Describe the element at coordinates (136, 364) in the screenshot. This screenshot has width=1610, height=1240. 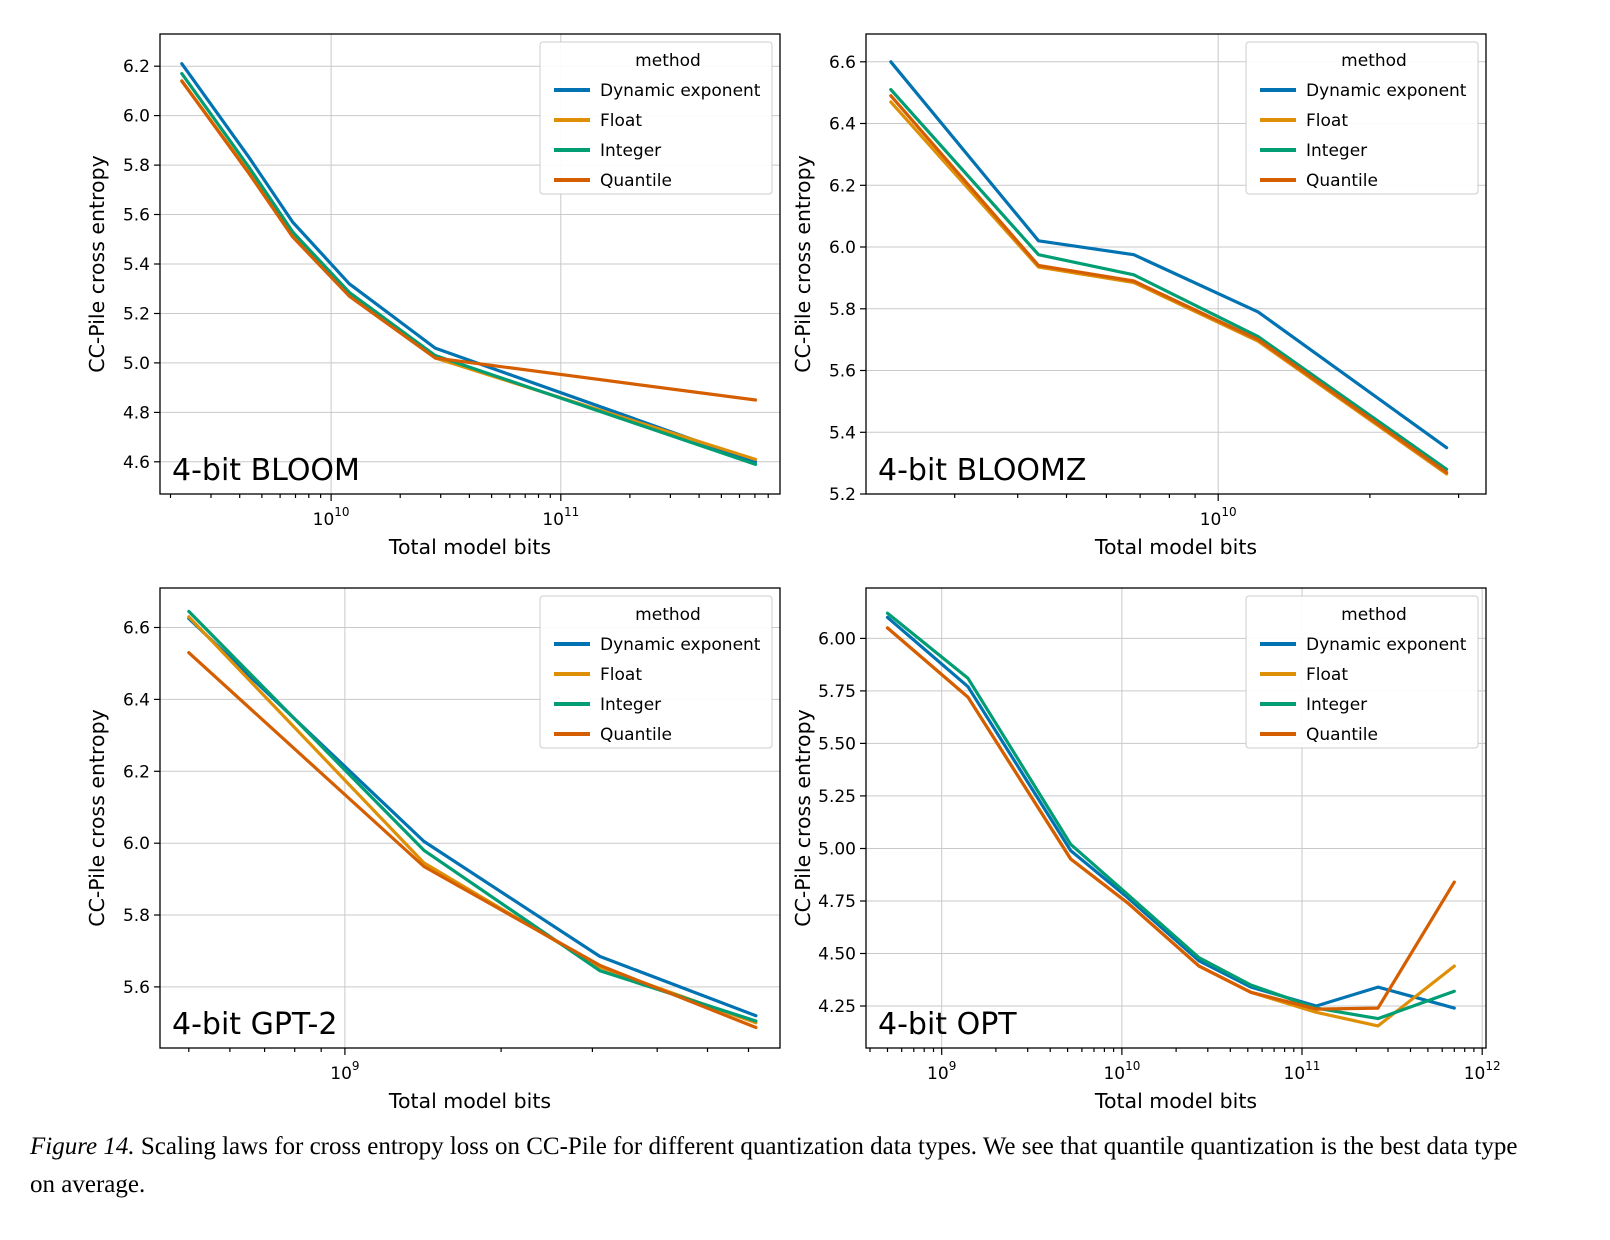
I see `y-tick-label: 5.0` at that location.